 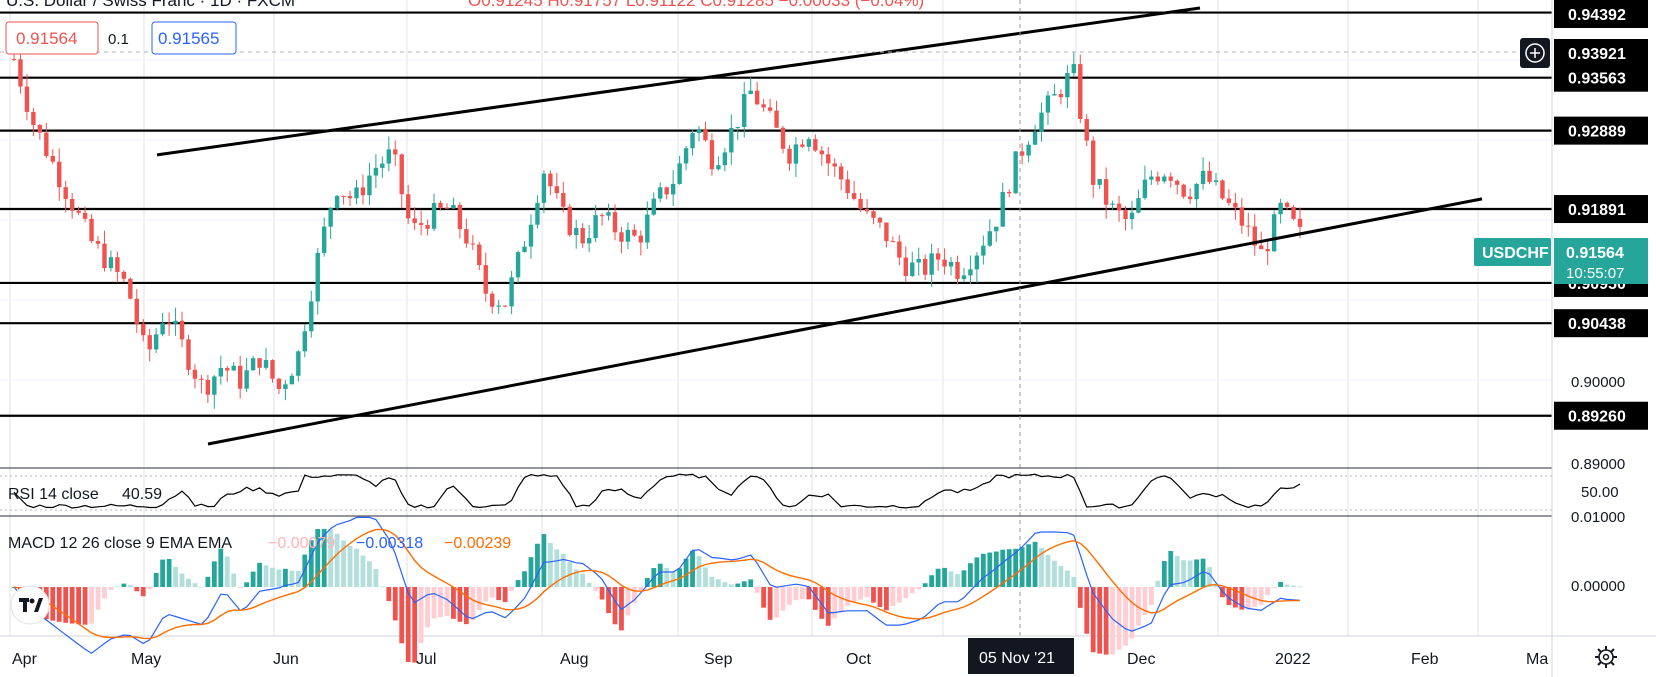 What do you see at coordinates (1141, 659) in the screenshot?
I see `time-label: Dec` at bounding box center [1141, 659].